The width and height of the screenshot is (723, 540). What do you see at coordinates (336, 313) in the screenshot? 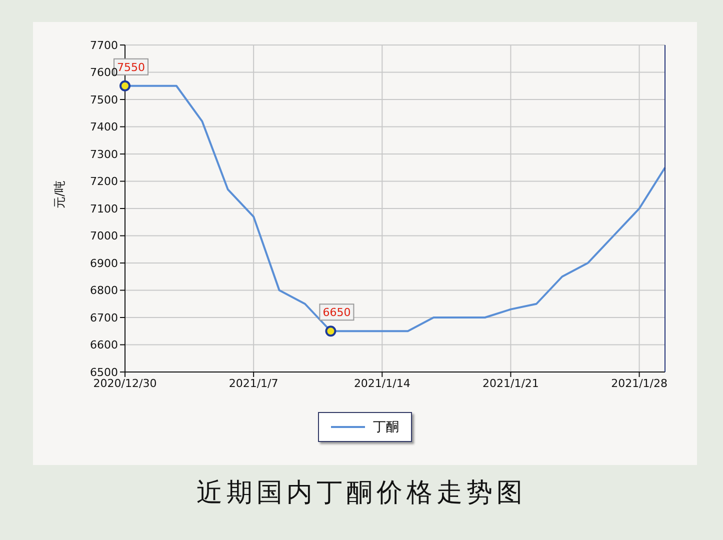
I see `data-label: 6650` at bounding box center [336, 313].